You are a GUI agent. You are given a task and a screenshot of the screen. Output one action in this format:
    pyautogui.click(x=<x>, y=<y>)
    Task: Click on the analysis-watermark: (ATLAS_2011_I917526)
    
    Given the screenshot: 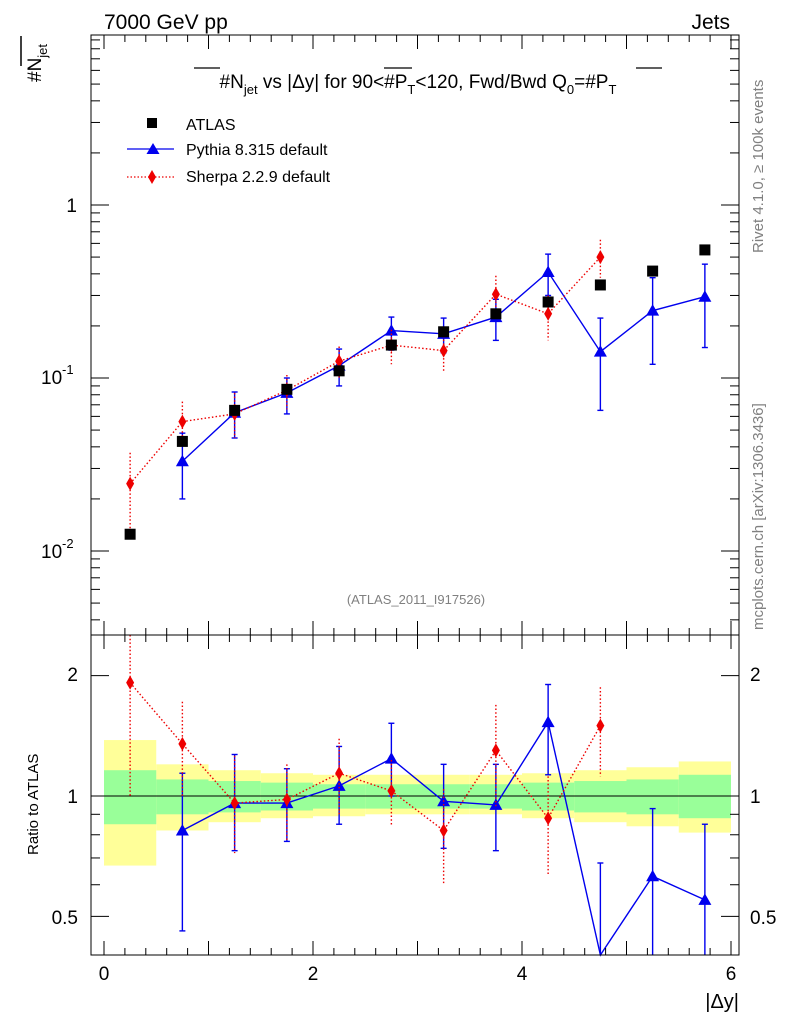 What is the action you would take?
    pyautogui.click(x=416, y=599)
    